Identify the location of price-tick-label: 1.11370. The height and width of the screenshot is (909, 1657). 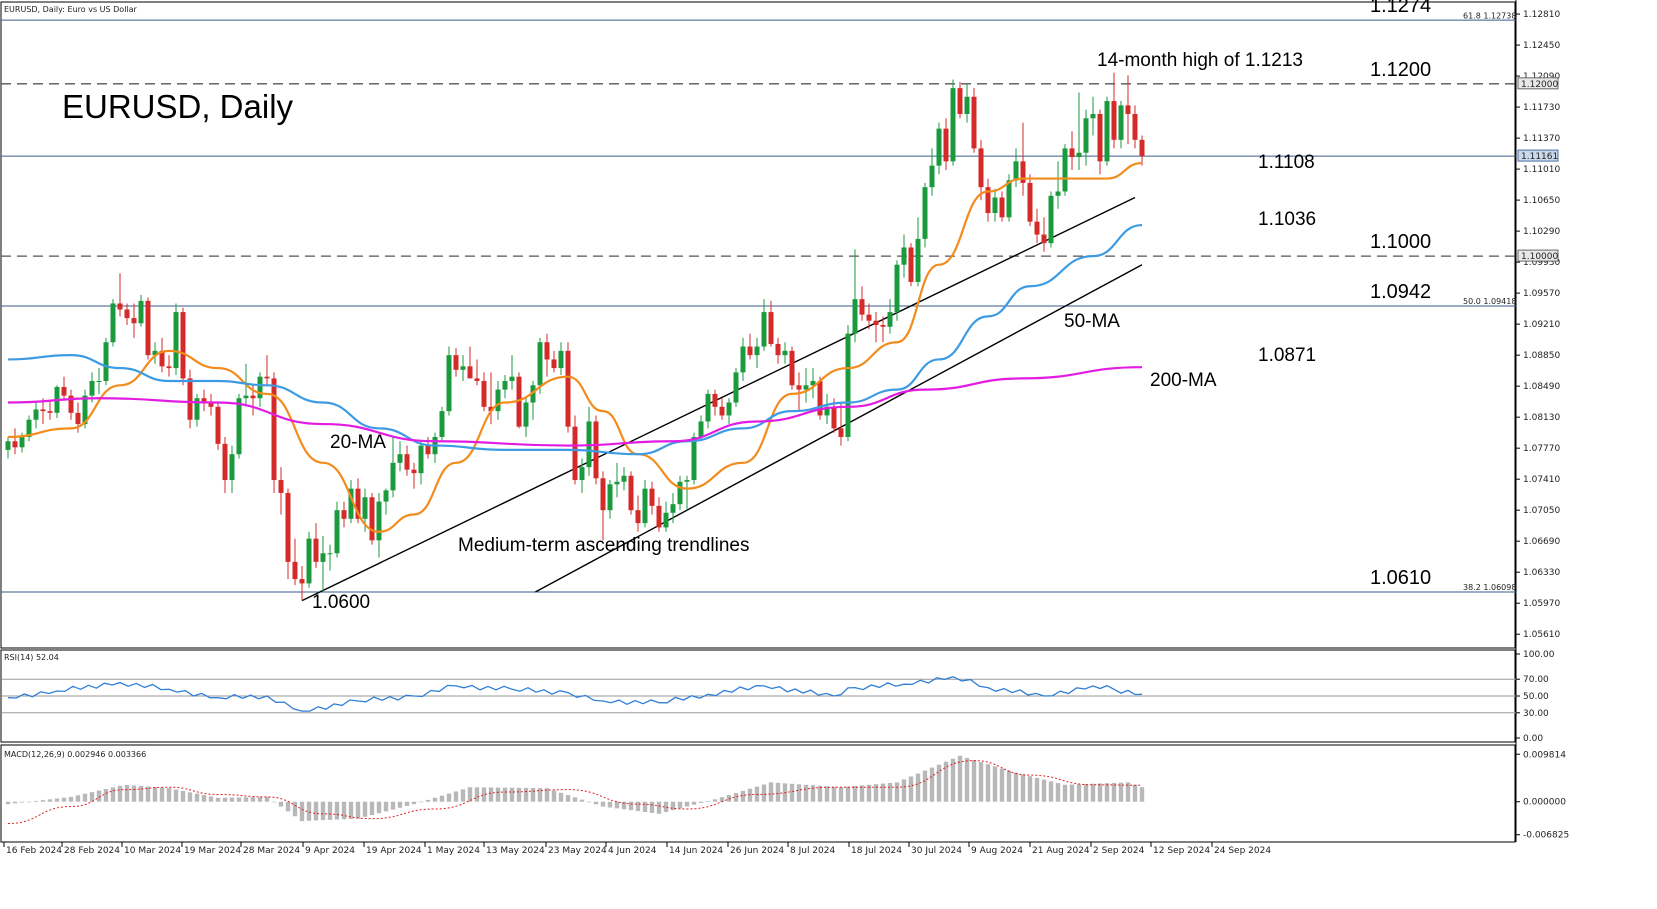
(1541, 139).